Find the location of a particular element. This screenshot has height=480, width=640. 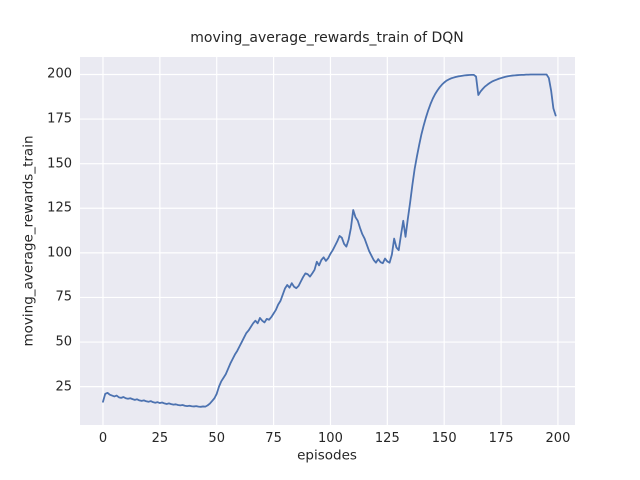

y-tick-label: 200 is located at coordinates (59, 74).